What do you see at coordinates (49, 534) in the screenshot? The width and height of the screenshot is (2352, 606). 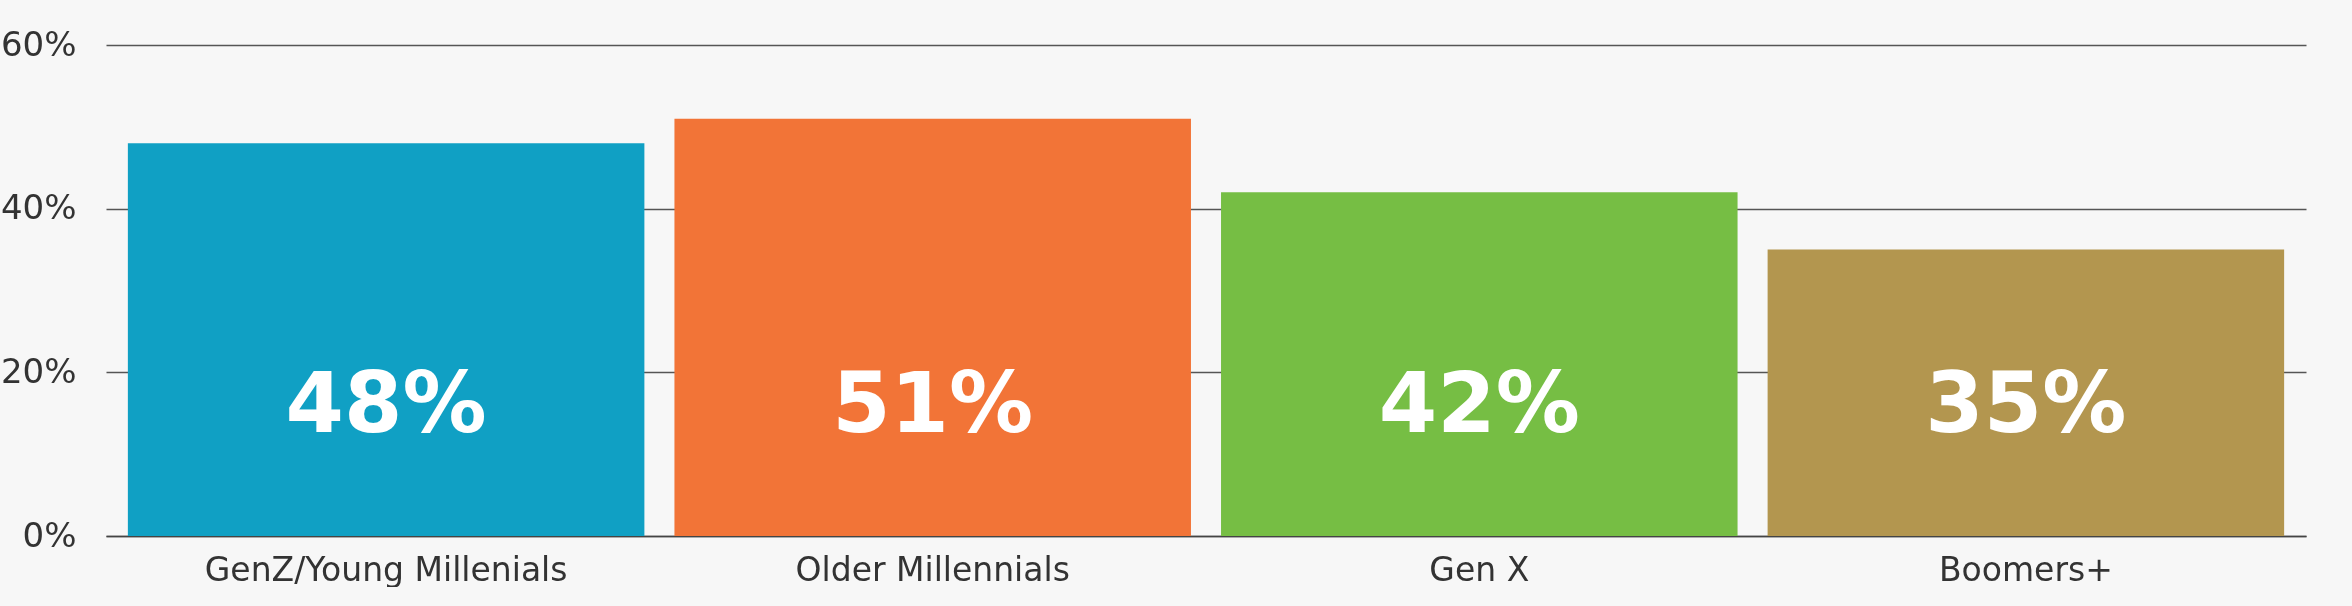 I see `y-tick-label: 0%` at bounding box center [49, 534].